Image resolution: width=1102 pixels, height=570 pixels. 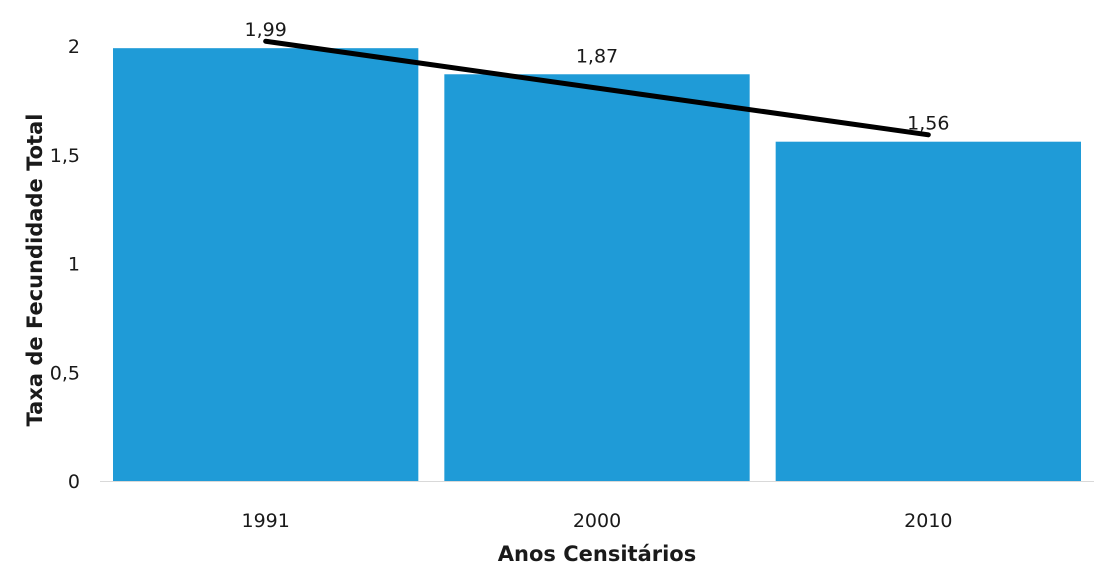 I want to click on x-tick-label: 2000, so click(x=597, y=521).